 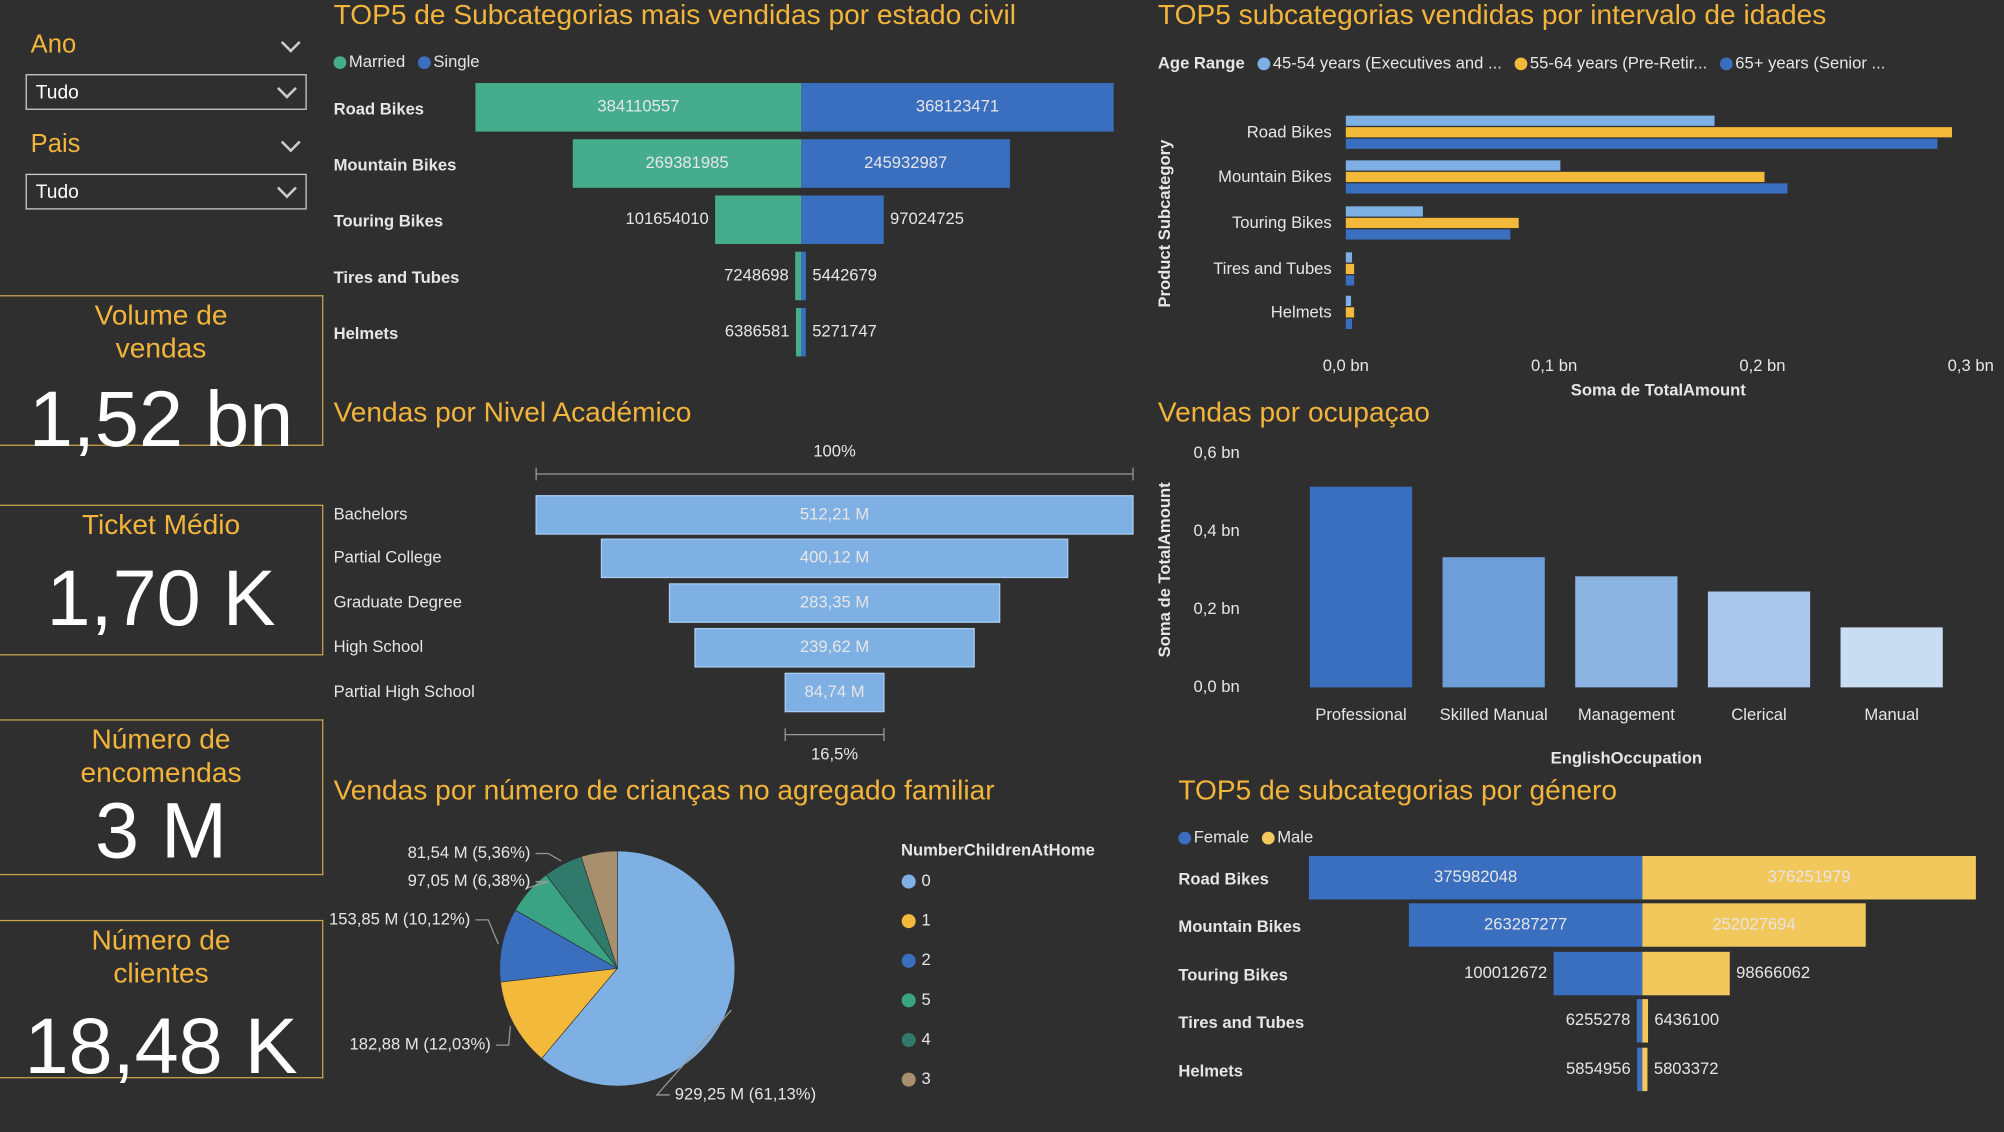 What do you see at coordinates (399, 918) in the screenshot?
I see `data-label: 153,85 M (10,12%)` at bounding box center [399, 918].